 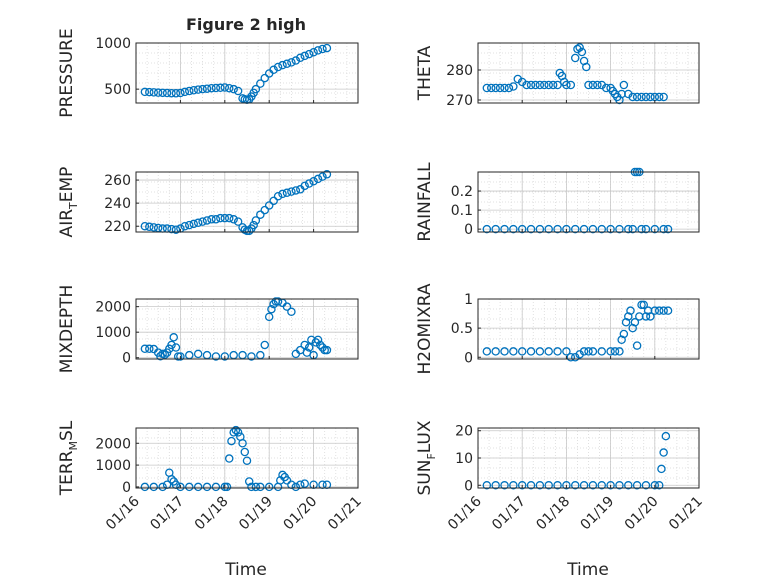 I want to click on subplot-3: 220 240 260 AIRTEMP, so click(x=208, y=202).